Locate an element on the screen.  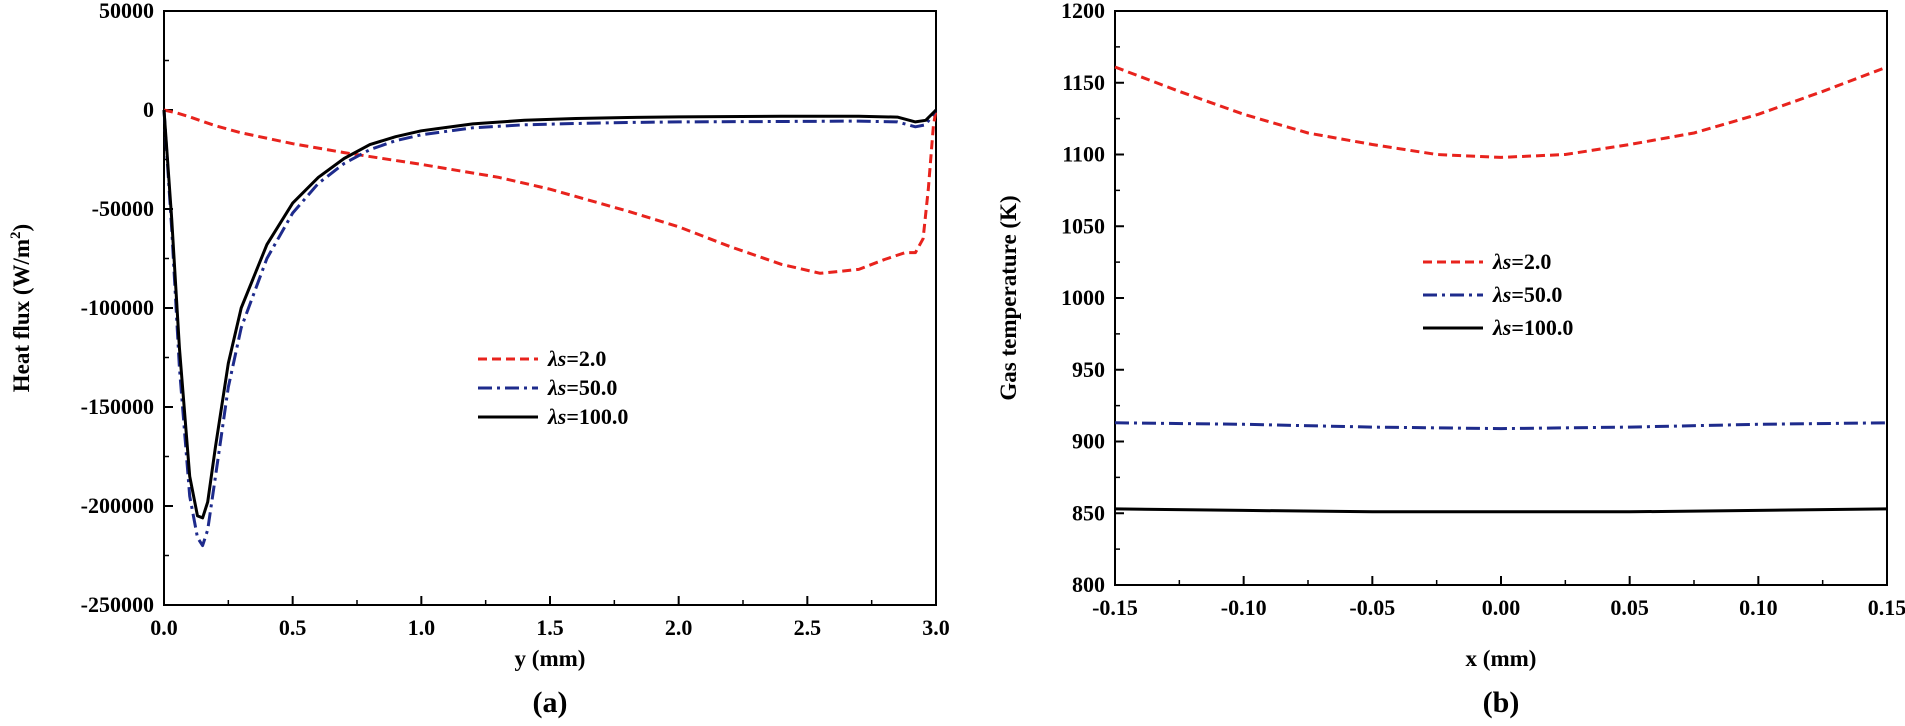
y-tick-label: 850 is located at coordinates (1088, 512).